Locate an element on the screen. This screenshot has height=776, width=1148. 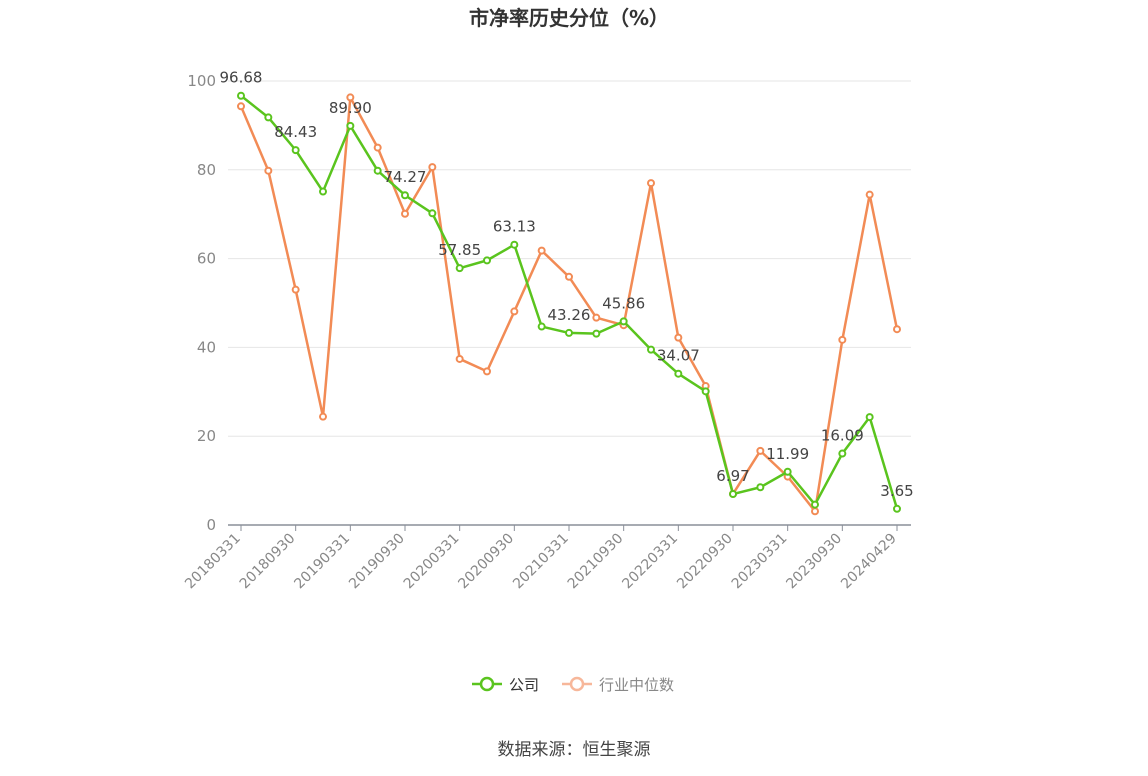
data-label: 57.85 is located at coordinates (459, 250).